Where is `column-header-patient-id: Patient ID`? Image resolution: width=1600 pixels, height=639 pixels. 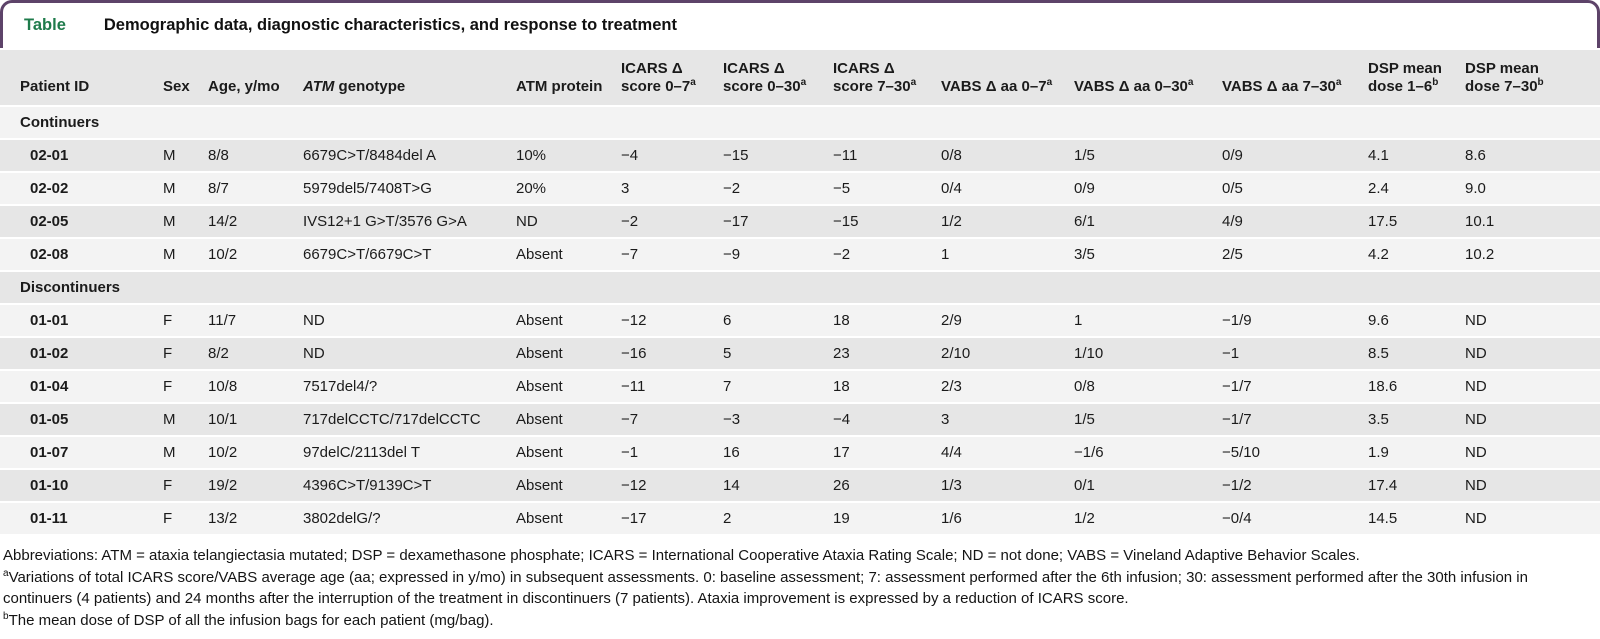 column-header-patient-id: Patient ID is located at coordinates (81, 77).